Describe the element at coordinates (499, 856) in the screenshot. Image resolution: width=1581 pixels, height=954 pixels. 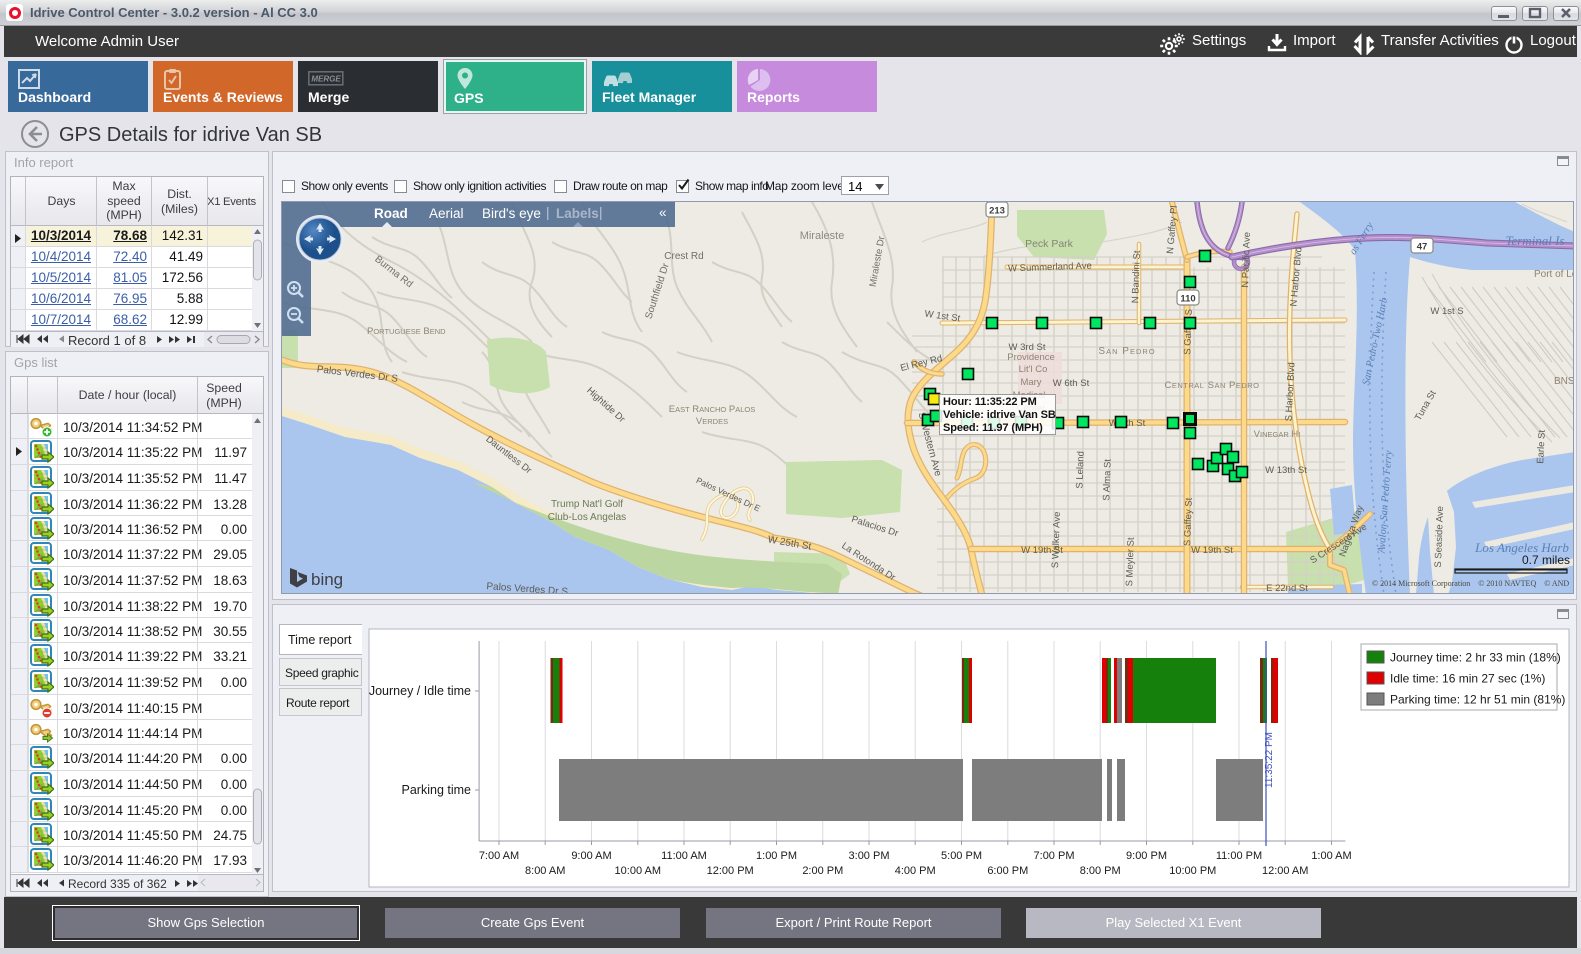
I see `svg-text: 7:00 AM` at that location.